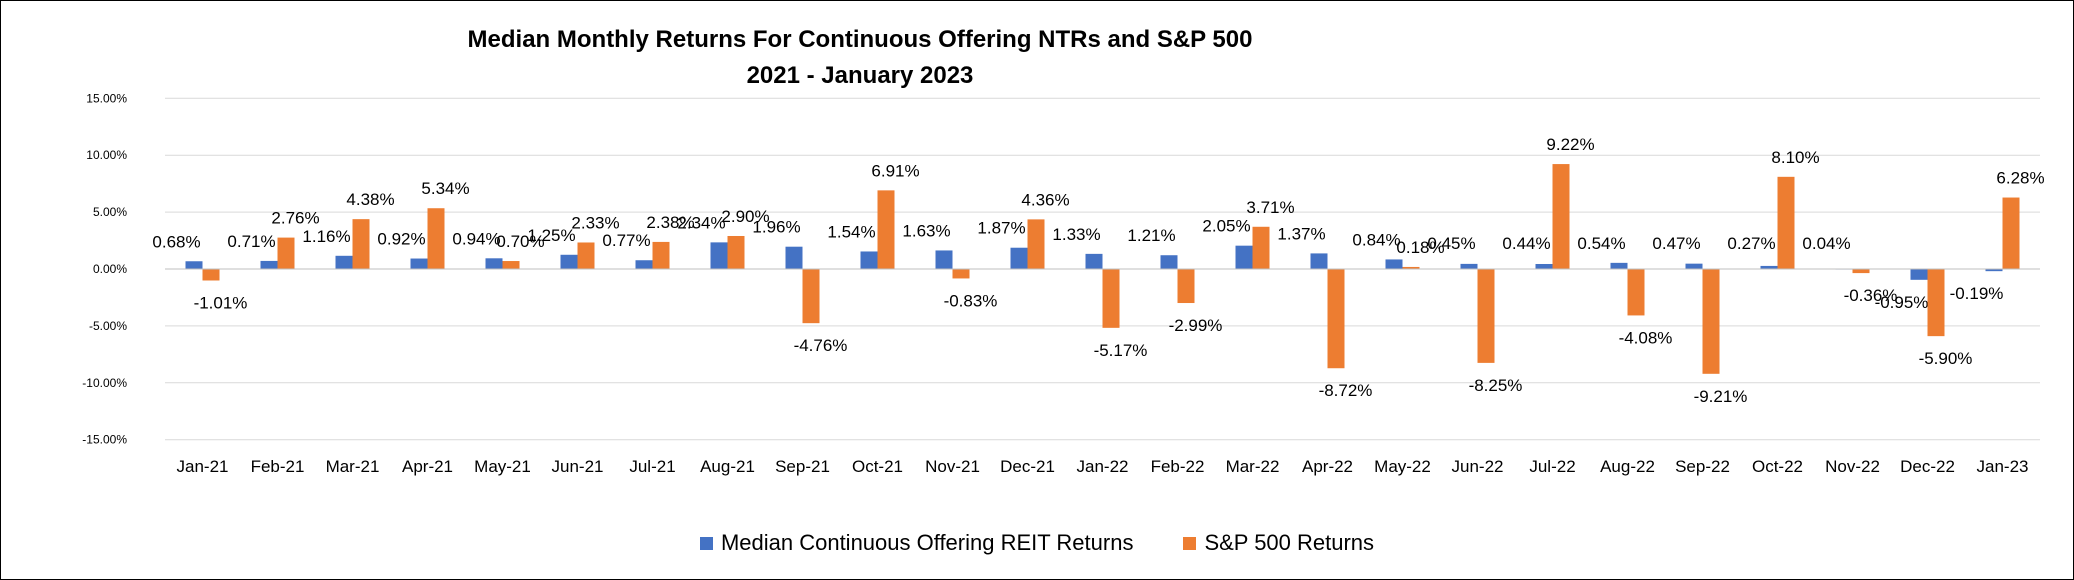 This screenshot has height=580, width=2074. What do you see at coordinates (1045, 199) in the screenshot?
I see `sp500-data-label: 4.36%` at bounding box center [1045, 199].